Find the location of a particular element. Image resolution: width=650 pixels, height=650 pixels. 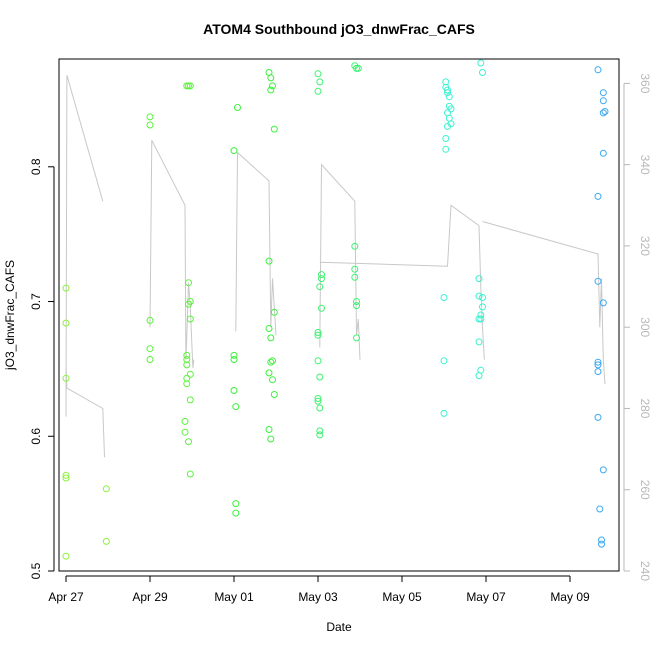

y2-tick-label-6: 360 is located at coordinates (644, 83).